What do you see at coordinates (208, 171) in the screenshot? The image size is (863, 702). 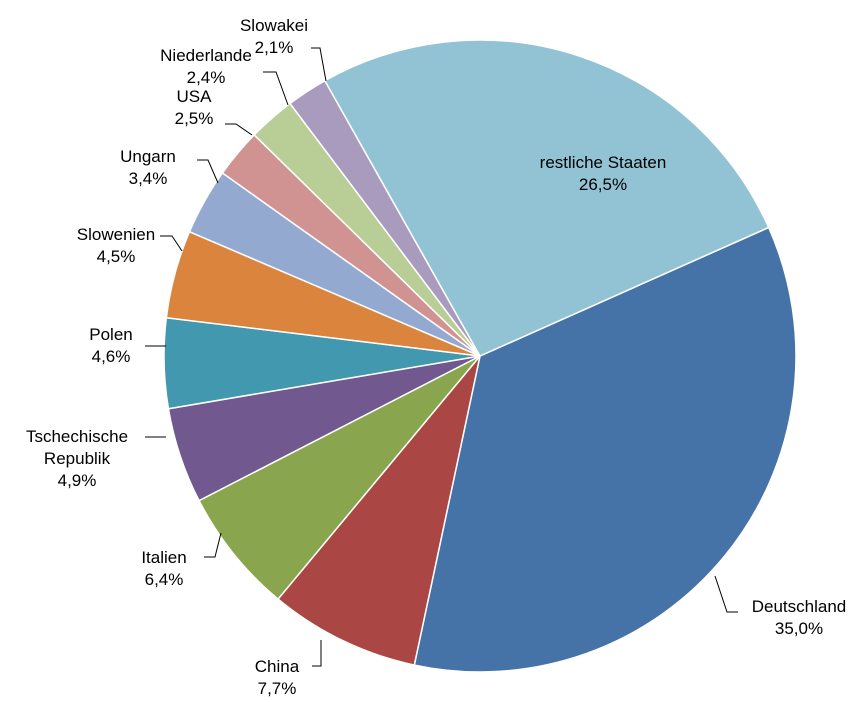 I see `leader-line-ungarn` at bounding box center [208, 171].